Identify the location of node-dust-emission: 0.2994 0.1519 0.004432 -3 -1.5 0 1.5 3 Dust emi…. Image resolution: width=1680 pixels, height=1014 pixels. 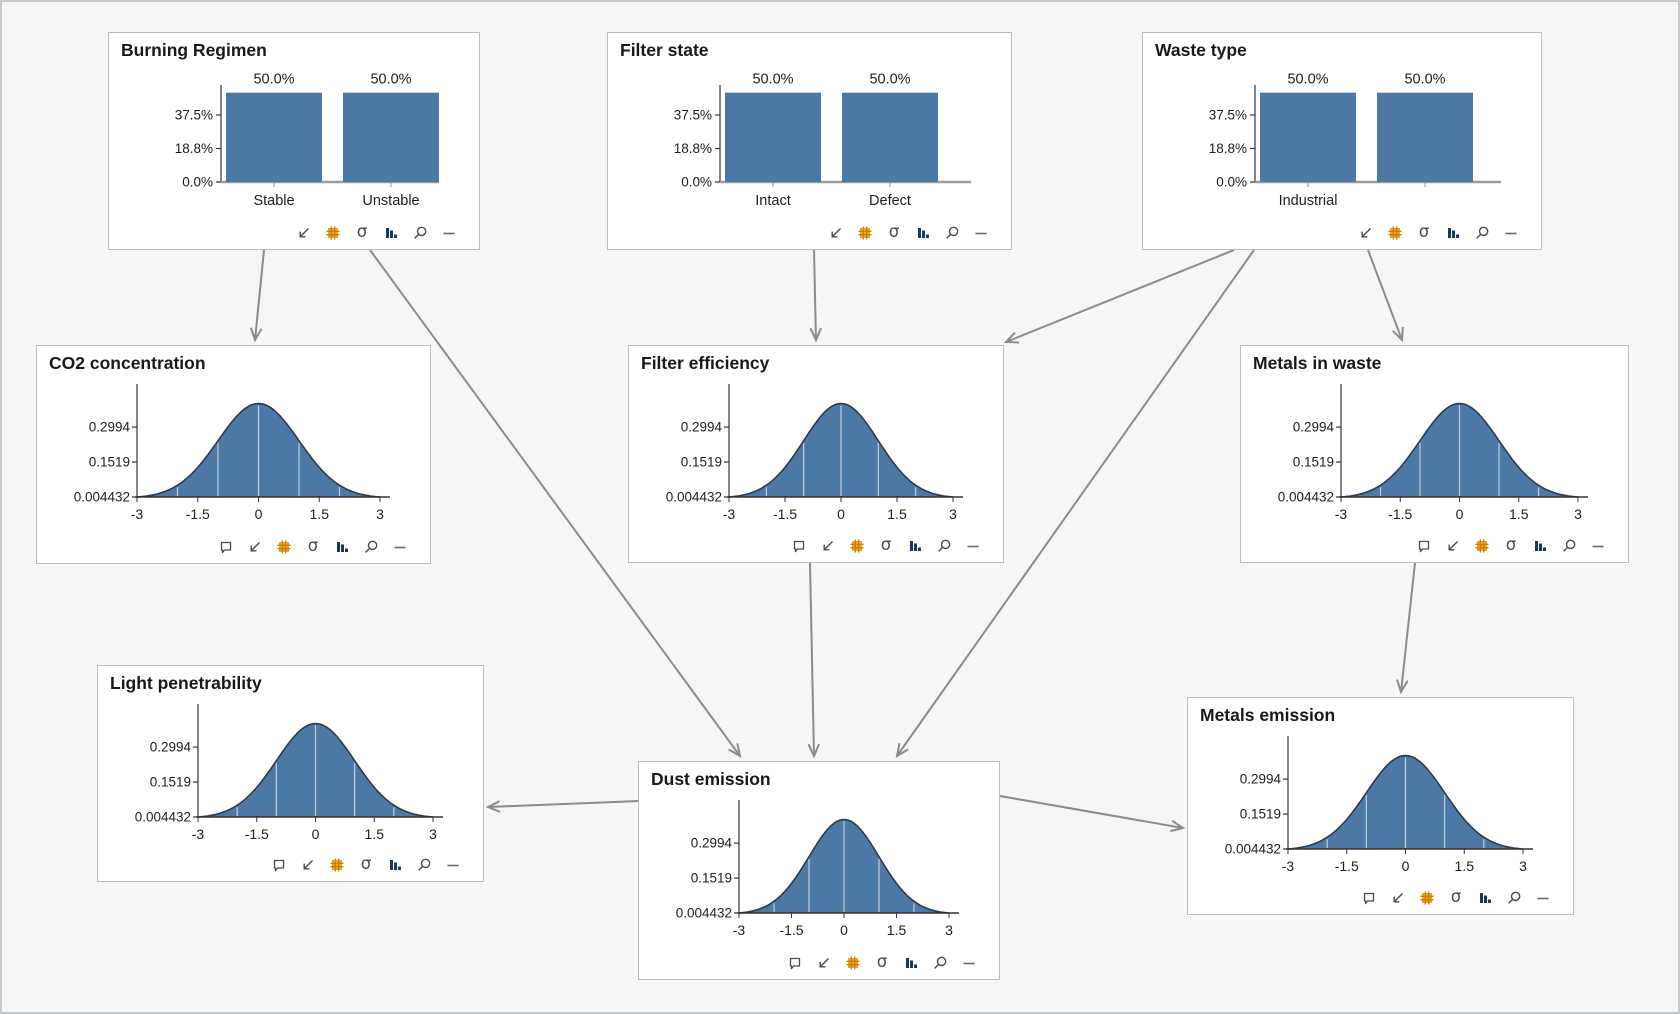
(819, 870).